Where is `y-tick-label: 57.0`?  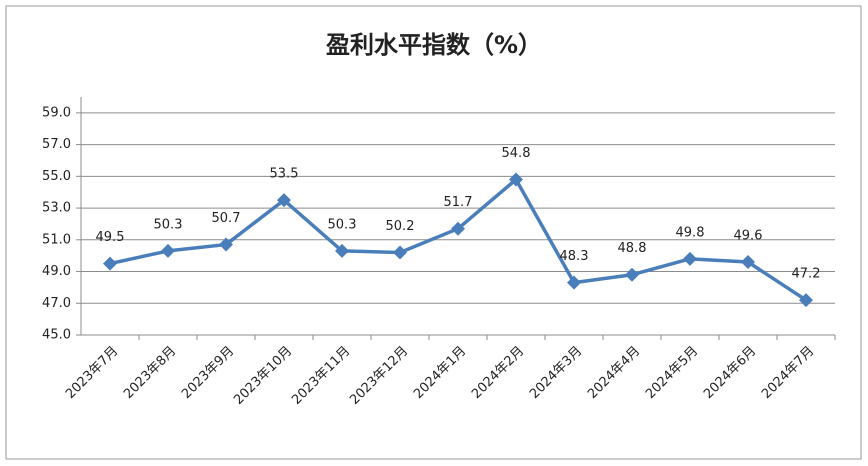
y-tick-label: 57.0 is located at coordinates (56, 144).